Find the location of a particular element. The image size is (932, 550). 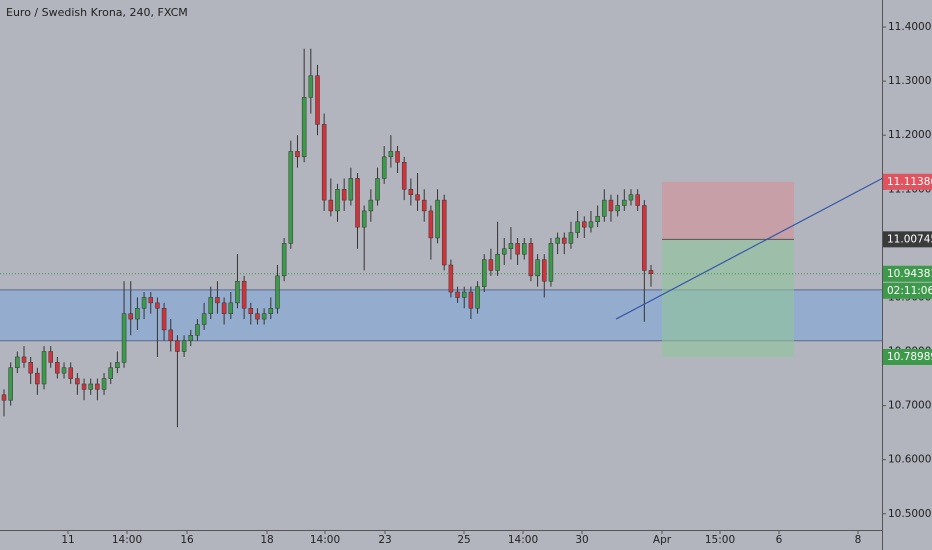

y-tick-label: 11.40000 is located at coordinates (910, 27).